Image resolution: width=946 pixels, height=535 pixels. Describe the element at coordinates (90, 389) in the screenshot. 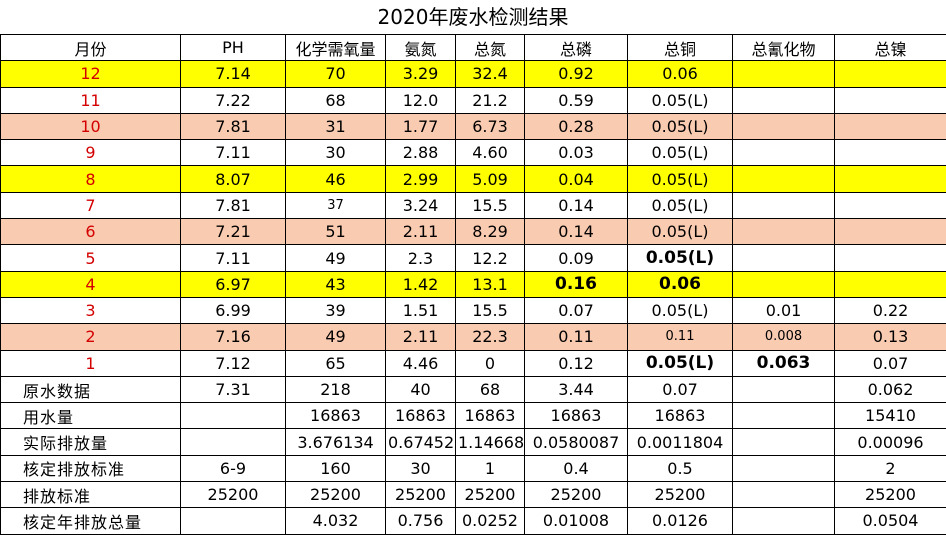

I see `summary-label-cell: 原水数据` at that location.